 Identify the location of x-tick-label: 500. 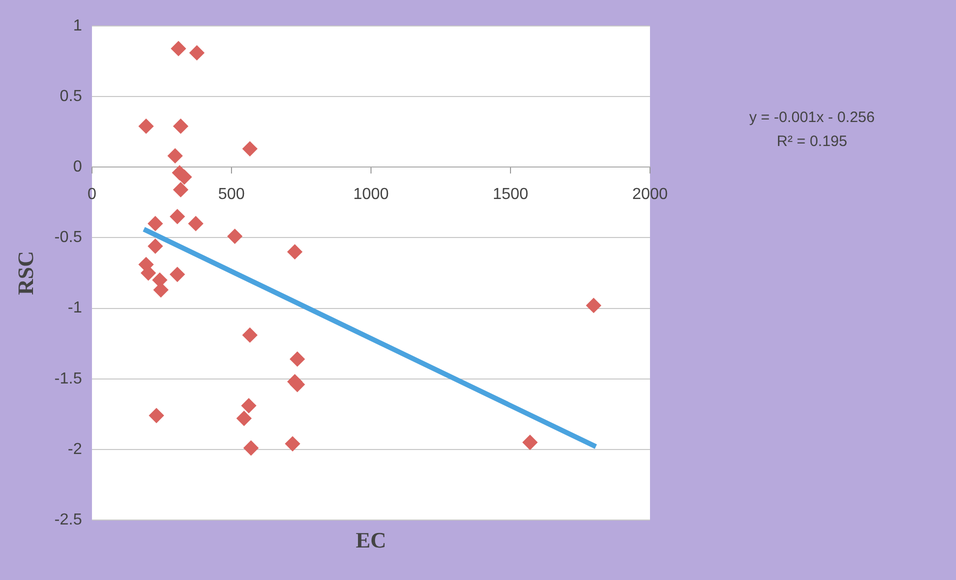
(231, 195).